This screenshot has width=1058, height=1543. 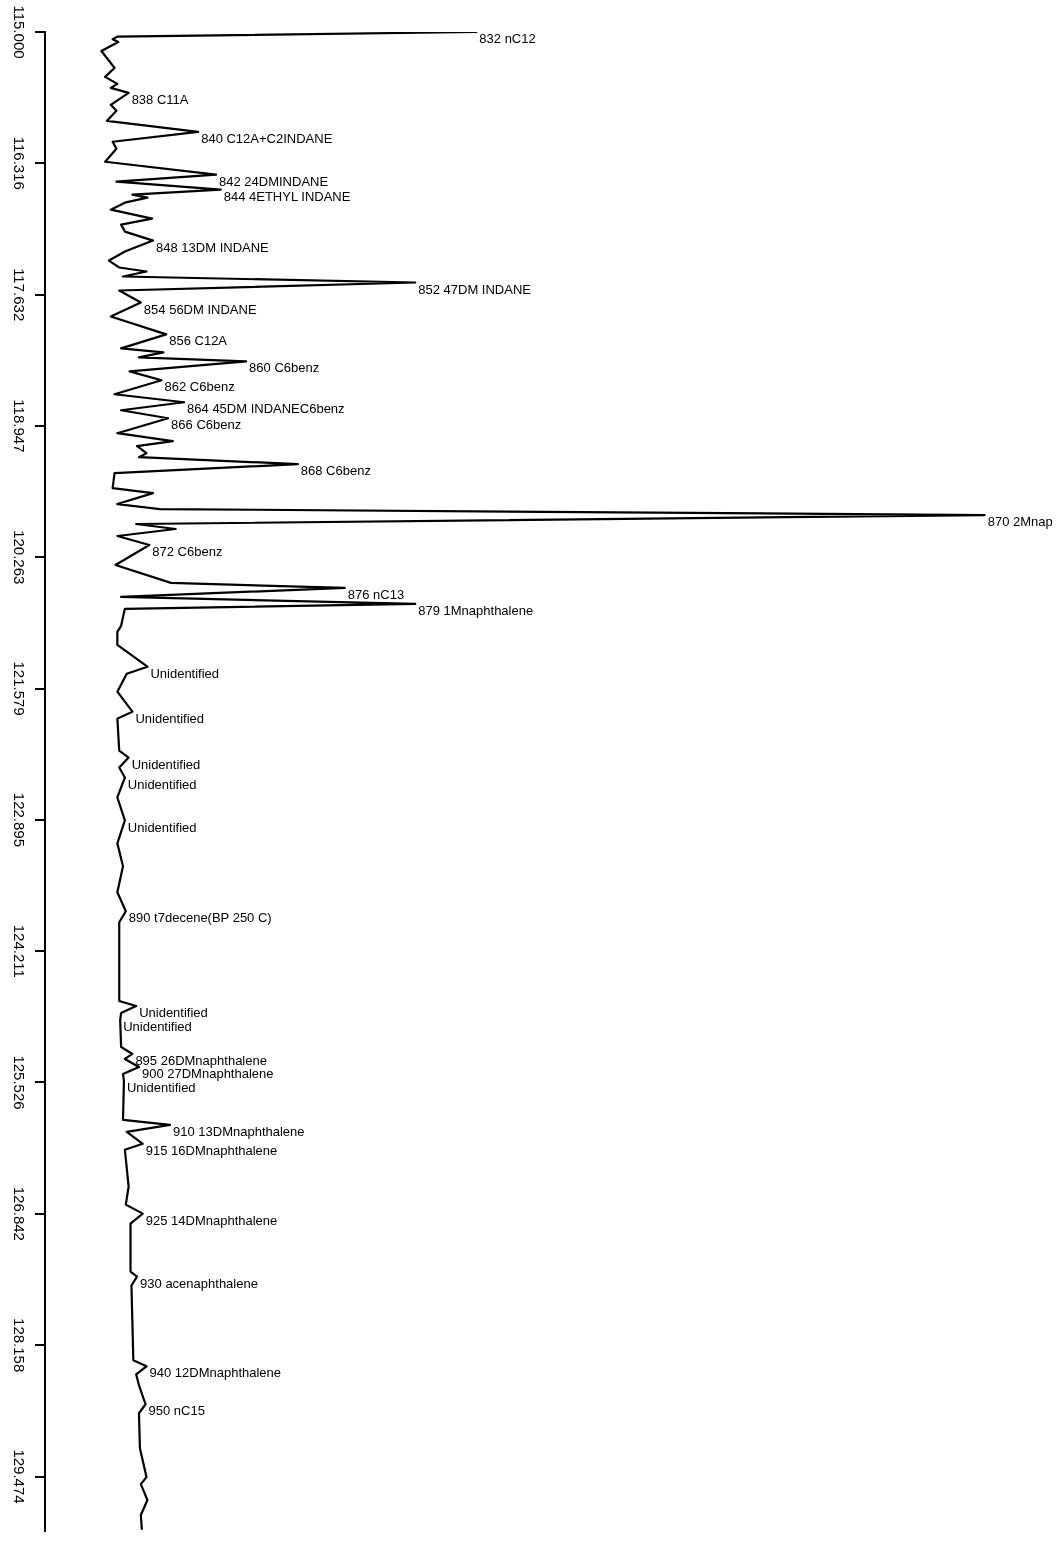 What do you see at coordinates (213, 247) in the screenshot?
I see `annotation: 848 13DM INDANE` at bounding box center [213, 247].